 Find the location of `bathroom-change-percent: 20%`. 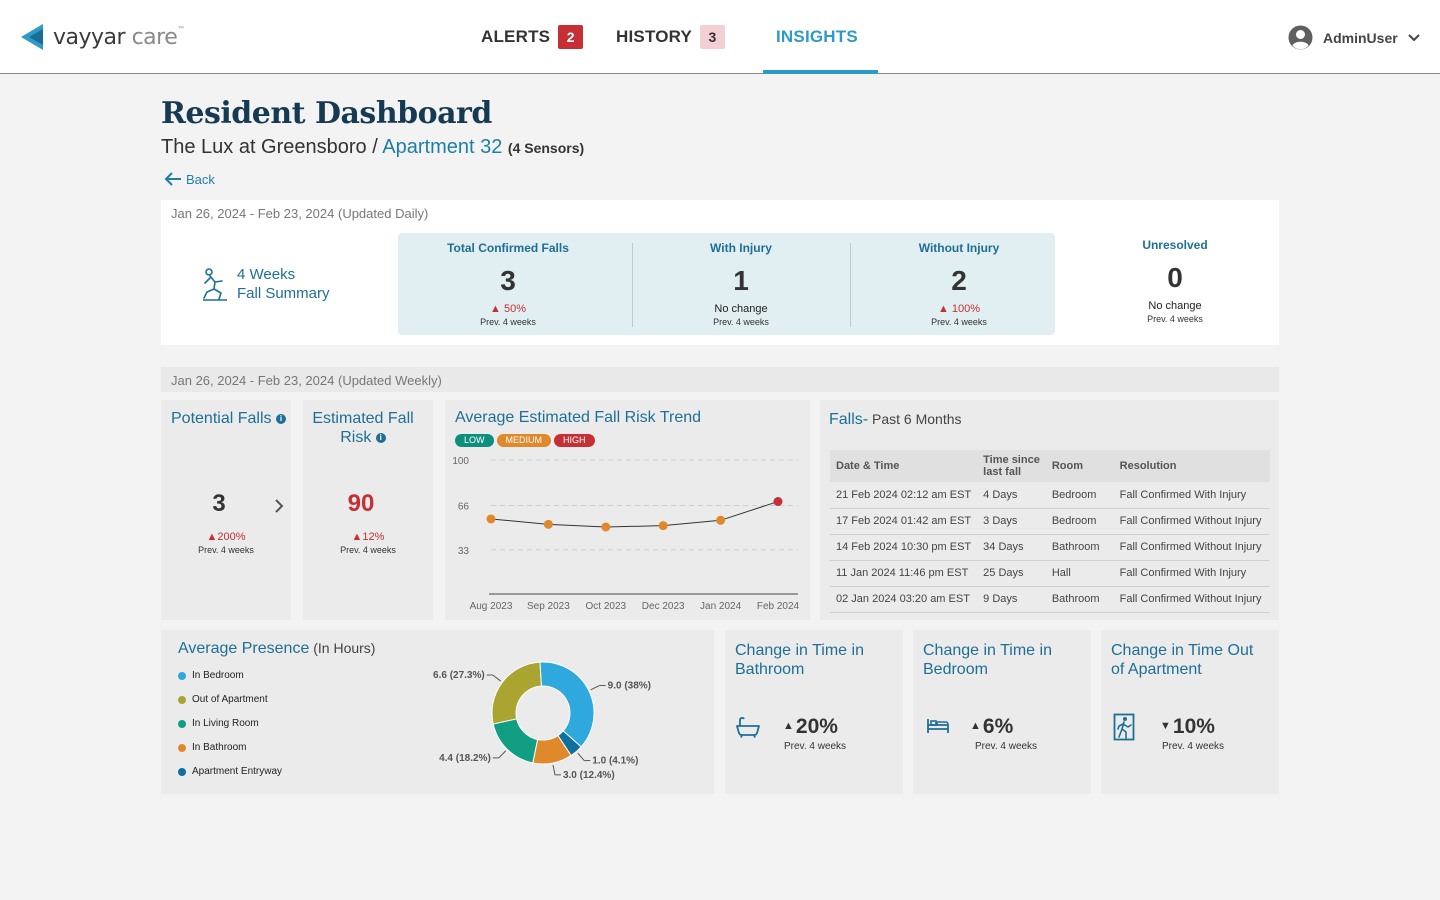

bathroom-change-percent: 20% is located at coordinates (816, 726).